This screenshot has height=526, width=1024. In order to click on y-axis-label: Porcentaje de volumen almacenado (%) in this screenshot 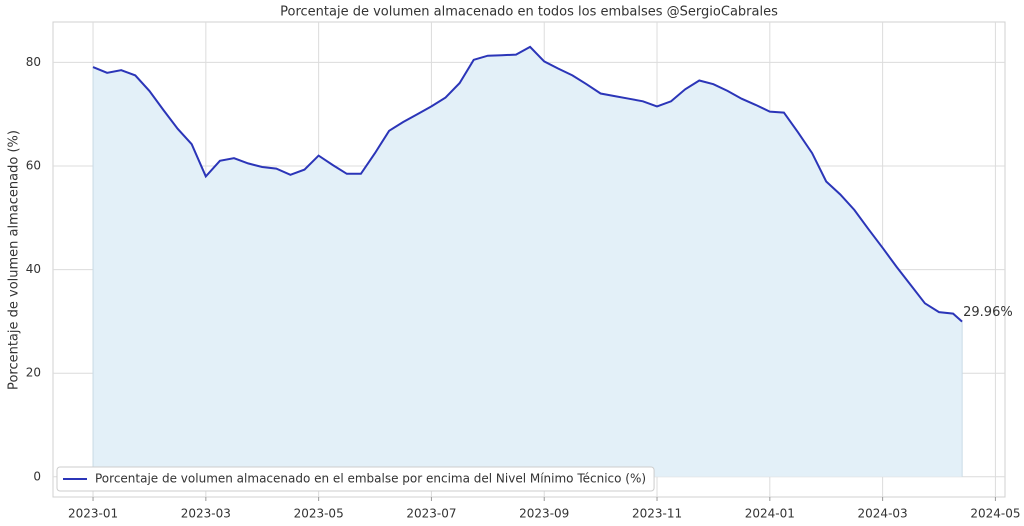, I will do `click(14, 260)`.